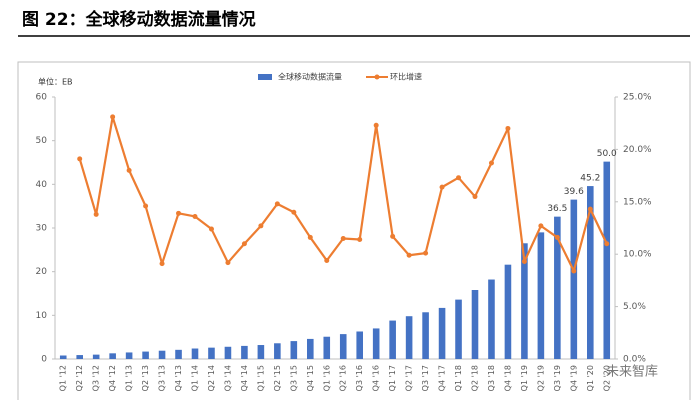 The height and width of the screenshot is (400, 700). I want to click on data-label: 39.6, so click(574, 192).